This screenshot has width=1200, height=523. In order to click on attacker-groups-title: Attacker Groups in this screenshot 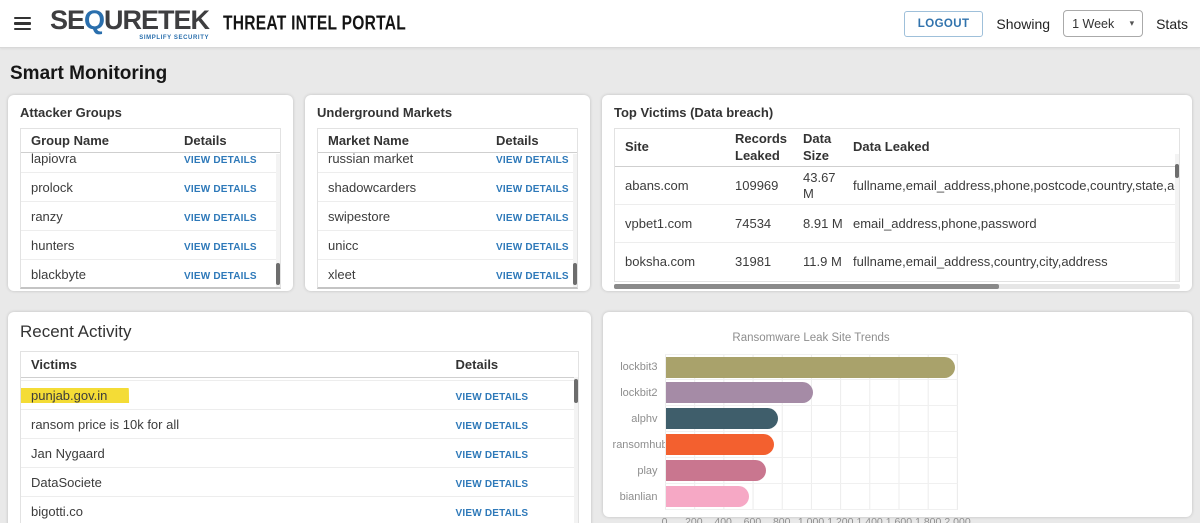, I will do `click(71, 112)`.